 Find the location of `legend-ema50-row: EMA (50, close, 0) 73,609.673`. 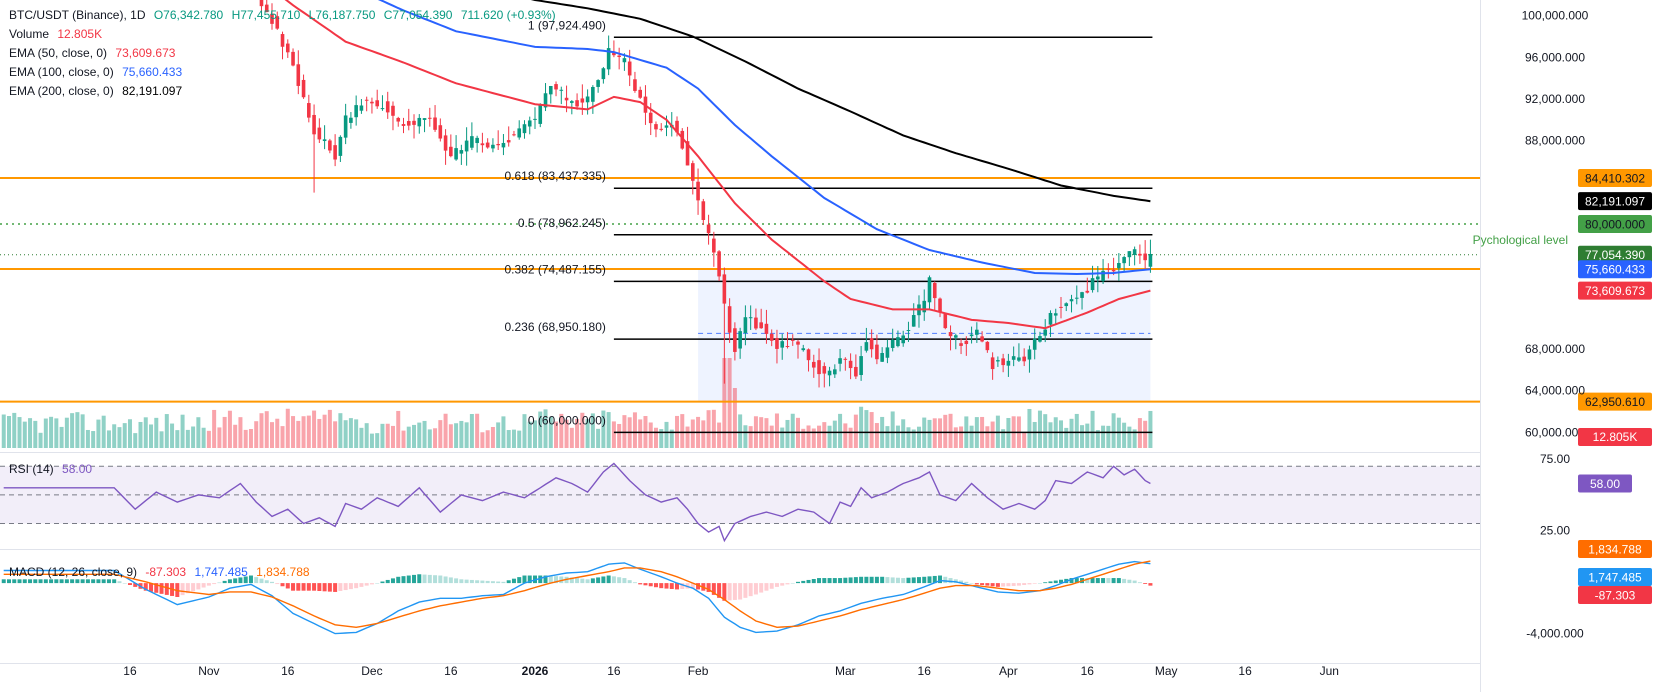

legend-ema50-row: EMA (50, close, 0) 73,609.673 is located at coordinates (94, 53).